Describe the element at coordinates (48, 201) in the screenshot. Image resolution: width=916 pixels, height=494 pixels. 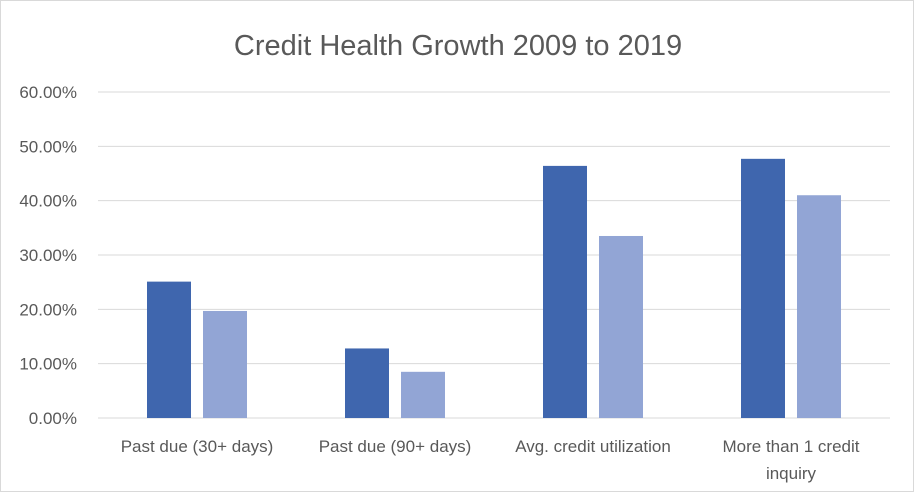
I see `y-tick-label: 40.00%` at that location.